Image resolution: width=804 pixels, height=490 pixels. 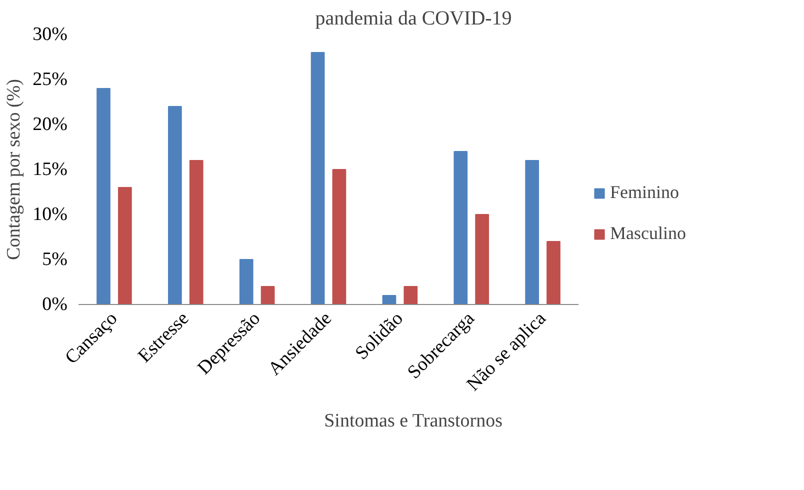 I want to click on legend-label: Feminino, so click(x=645, y=192).